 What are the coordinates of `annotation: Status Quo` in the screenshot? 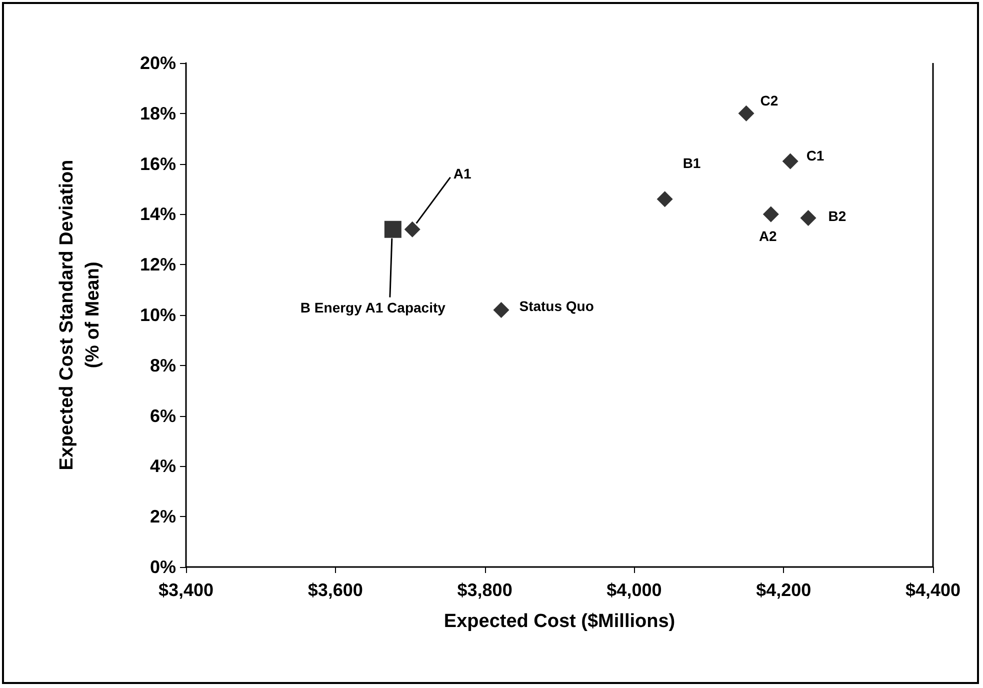 It's located at (556, 306).